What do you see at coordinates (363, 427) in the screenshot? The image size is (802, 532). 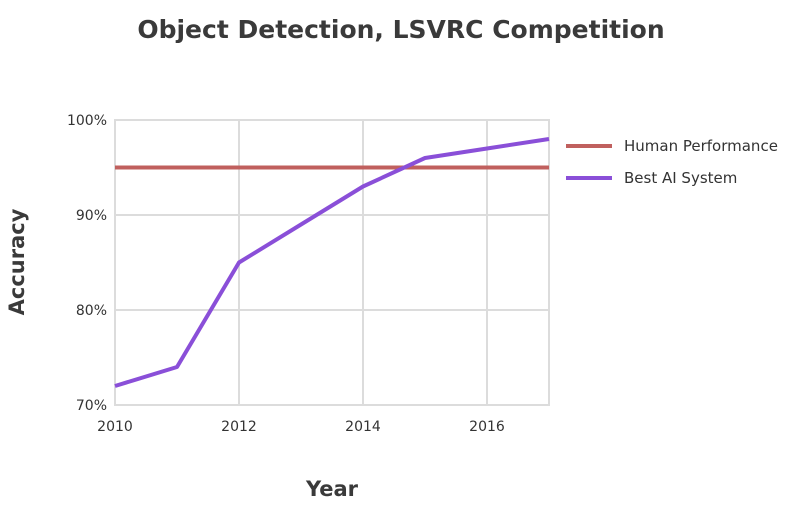 I see `x-tick-label: 2014` at bounding box center [363, 427].